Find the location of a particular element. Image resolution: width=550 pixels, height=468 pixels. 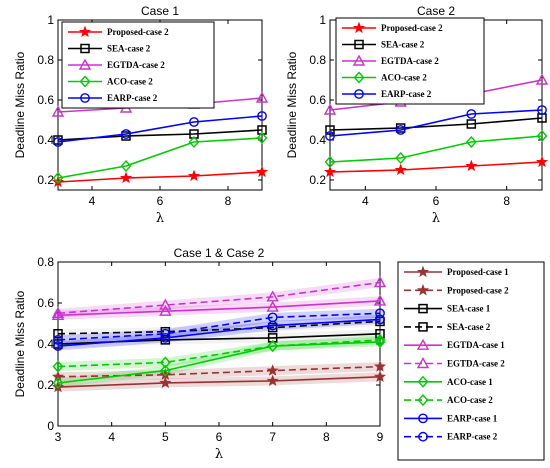

chart2-ytick-label: 1 is located at coordinates (322, 20).